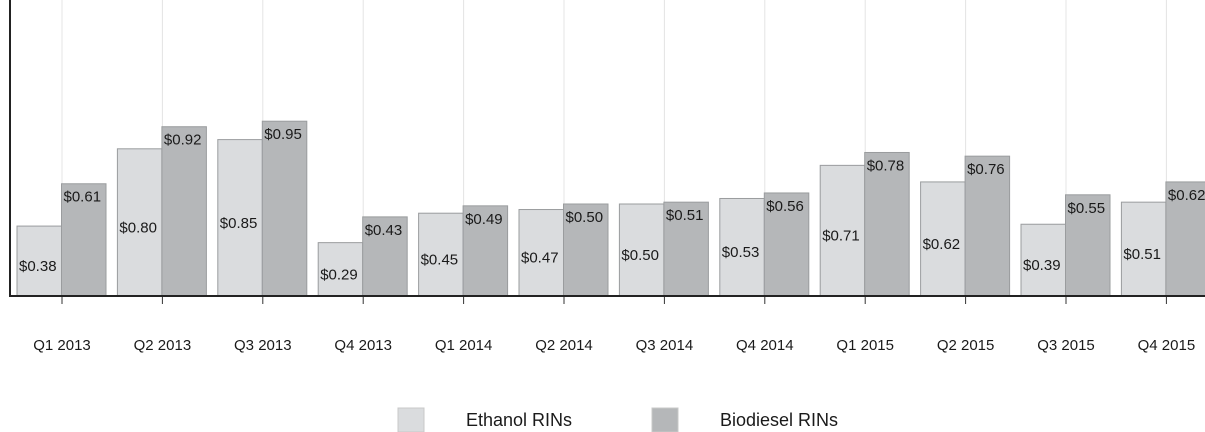  Describe the element at coordinates (163, 345) in the screenshot. I see `x-tick-label: Q2 2013` at that location.